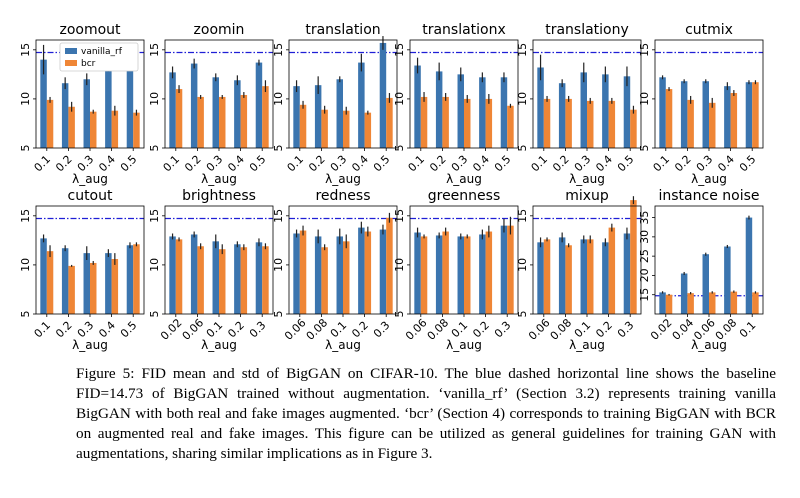 The height and width of the screenshot is (498, 800). What do you see at coordinates (342, 196) in the screenshot?
I see `subplot-title: redness` at bounding box center [342, 196].